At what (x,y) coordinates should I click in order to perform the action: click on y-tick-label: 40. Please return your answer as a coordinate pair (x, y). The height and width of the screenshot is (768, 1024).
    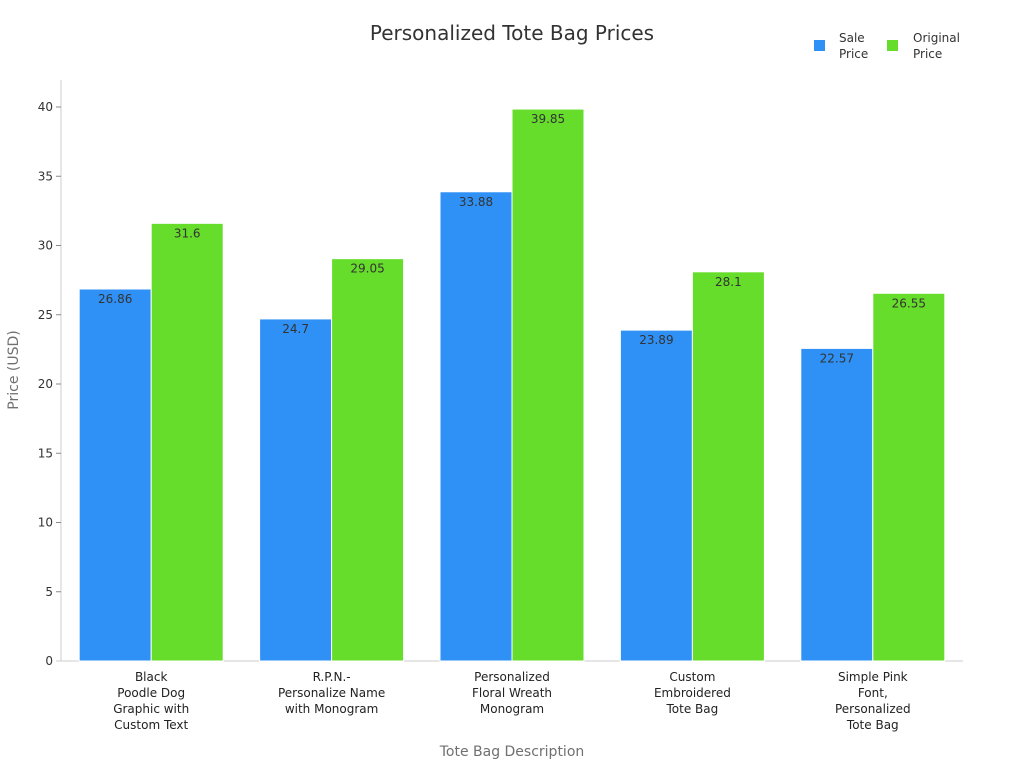
    Looking at the image, I should click on (45, 107).